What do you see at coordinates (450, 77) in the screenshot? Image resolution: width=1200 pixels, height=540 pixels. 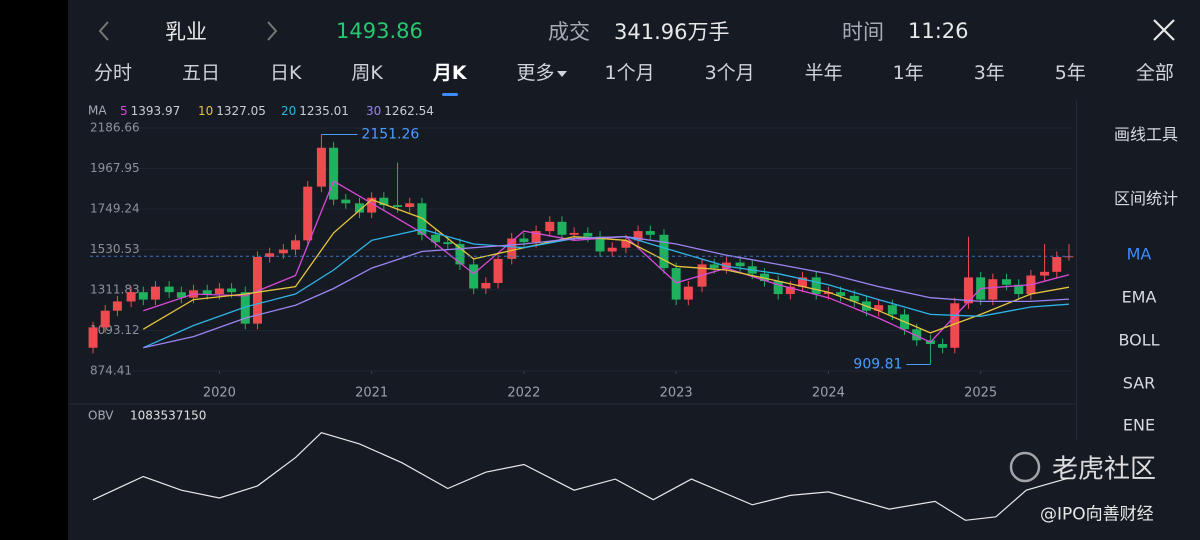 I see `tab: 月K` at bounding box center [450, 77].